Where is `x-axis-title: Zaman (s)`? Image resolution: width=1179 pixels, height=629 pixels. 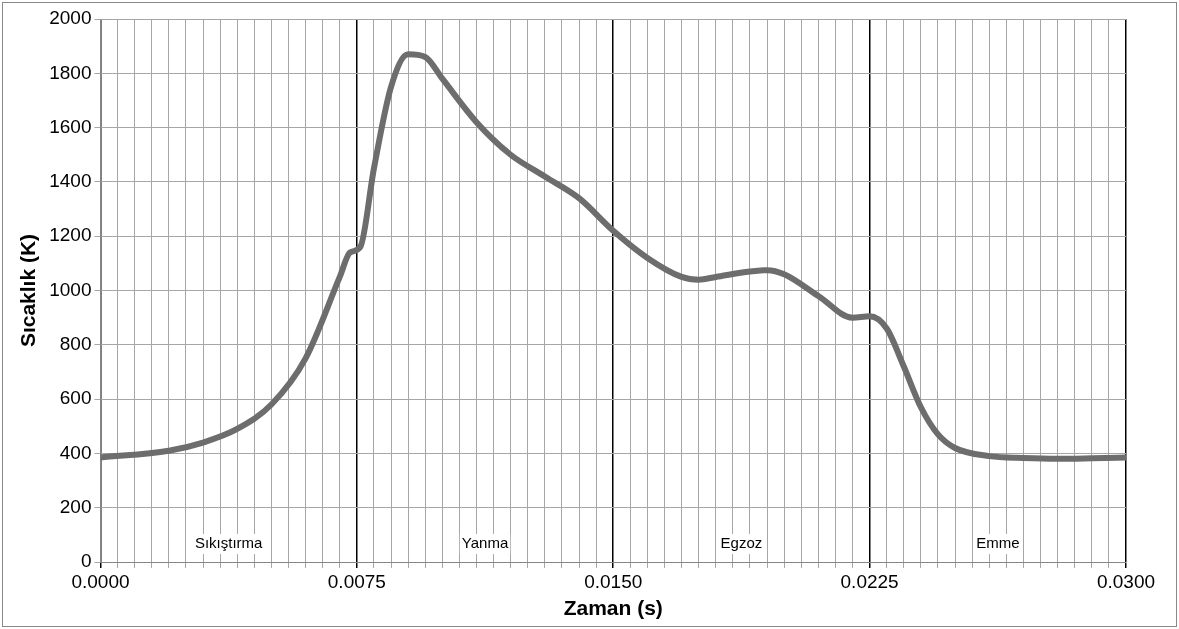
x-axis-title: Zaman (s) is located at coordinates (613, 608).